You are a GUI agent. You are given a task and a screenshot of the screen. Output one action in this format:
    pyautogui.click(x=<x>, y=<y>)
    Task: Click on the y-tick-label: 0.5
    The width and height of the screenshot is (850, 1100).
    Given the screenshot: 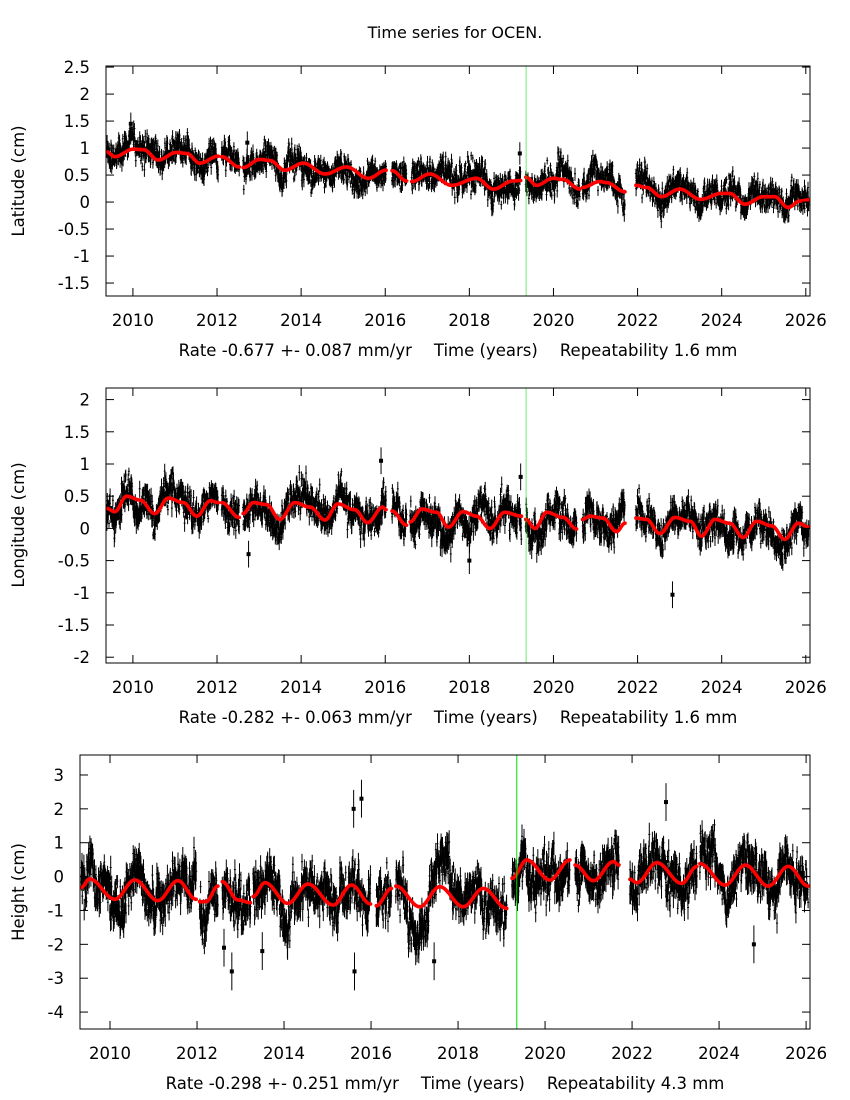 What is the action you would take?
    pyautogui.click(x=77, y=175)
    